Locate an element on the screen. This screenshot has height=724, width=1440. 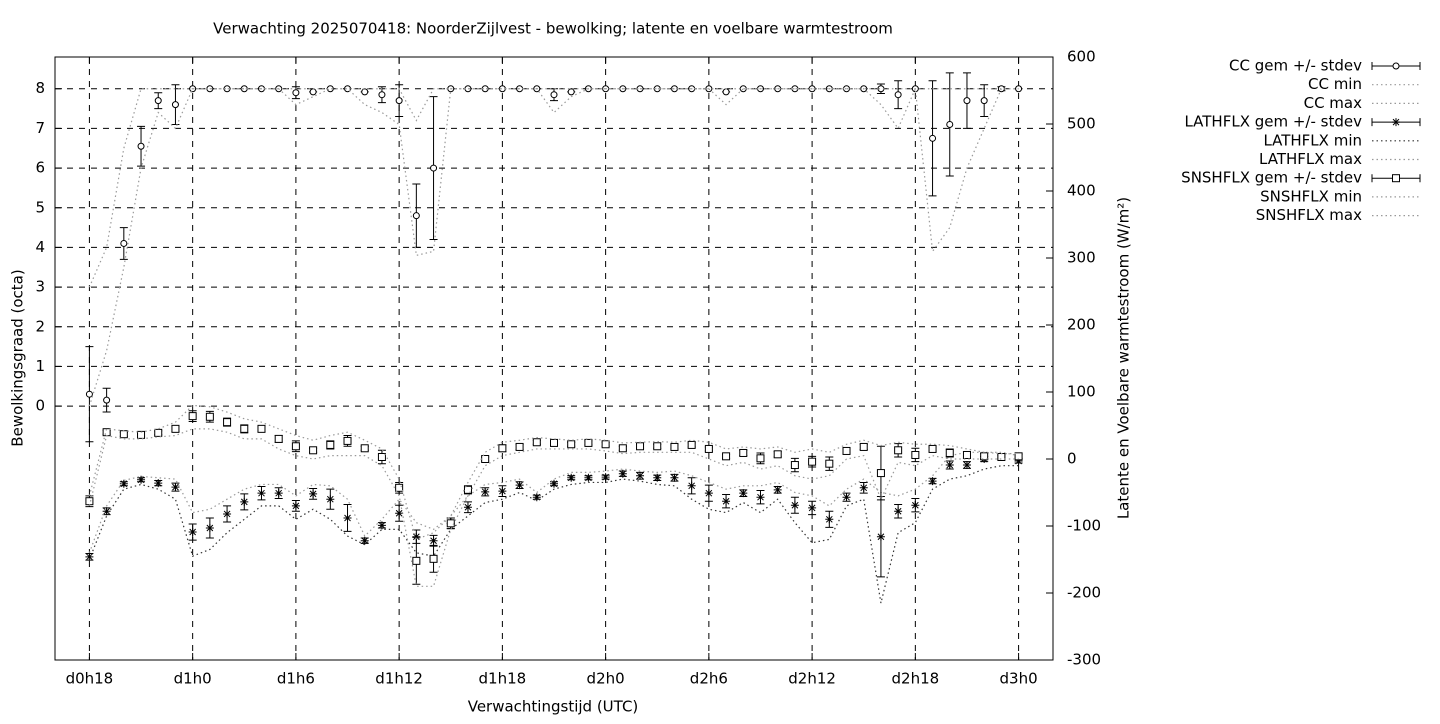
x-axis-label: Verwachtingstijd (UTC) is located at coordinates (553, 707).